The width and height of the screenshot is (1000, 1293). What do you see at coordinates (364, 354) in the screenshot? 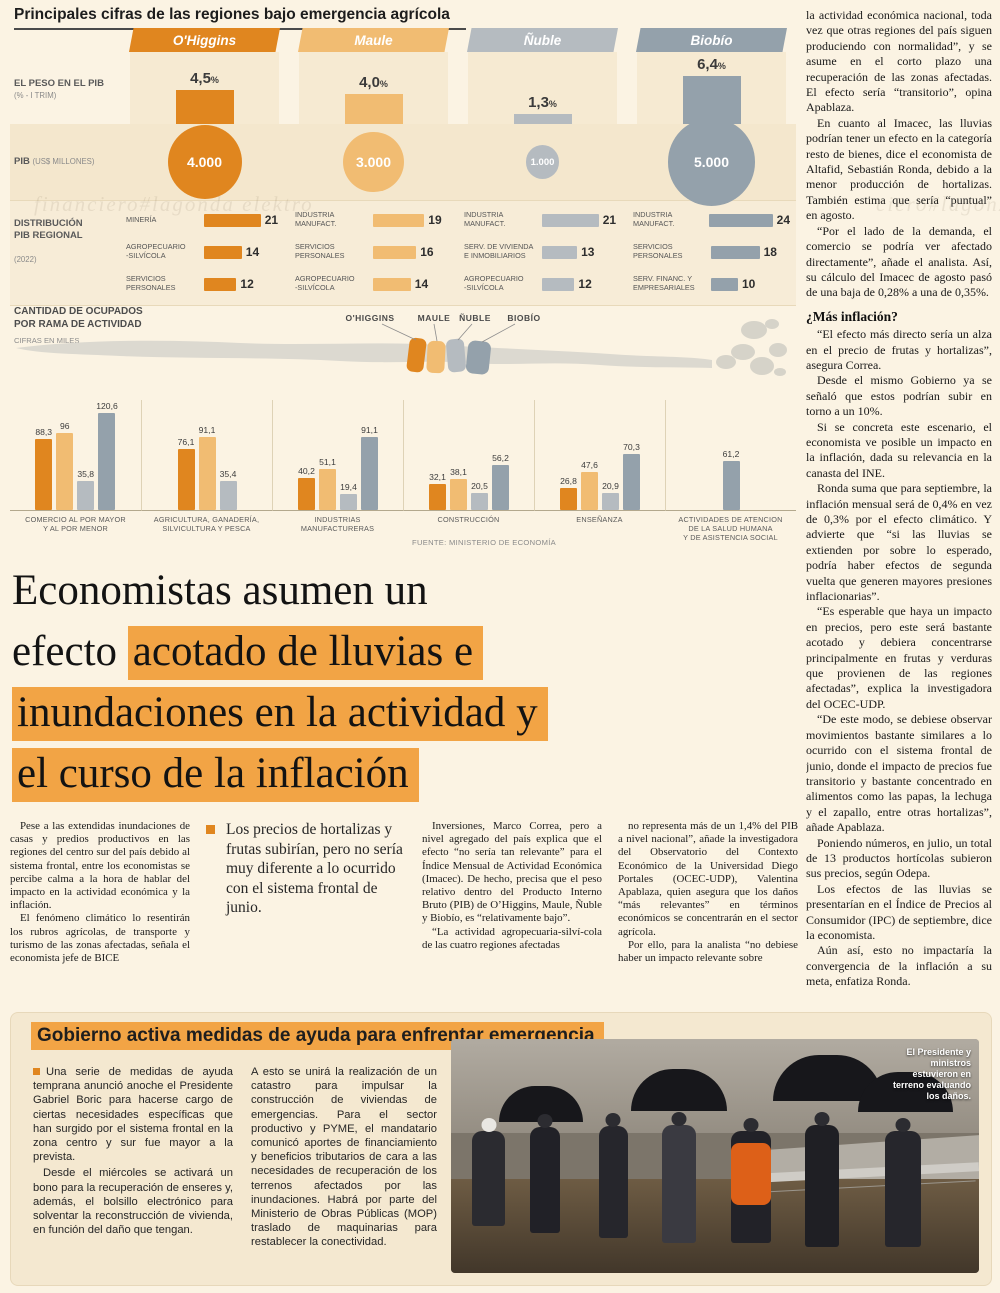
I see `map-mainland` at bounding box center [364, 354].